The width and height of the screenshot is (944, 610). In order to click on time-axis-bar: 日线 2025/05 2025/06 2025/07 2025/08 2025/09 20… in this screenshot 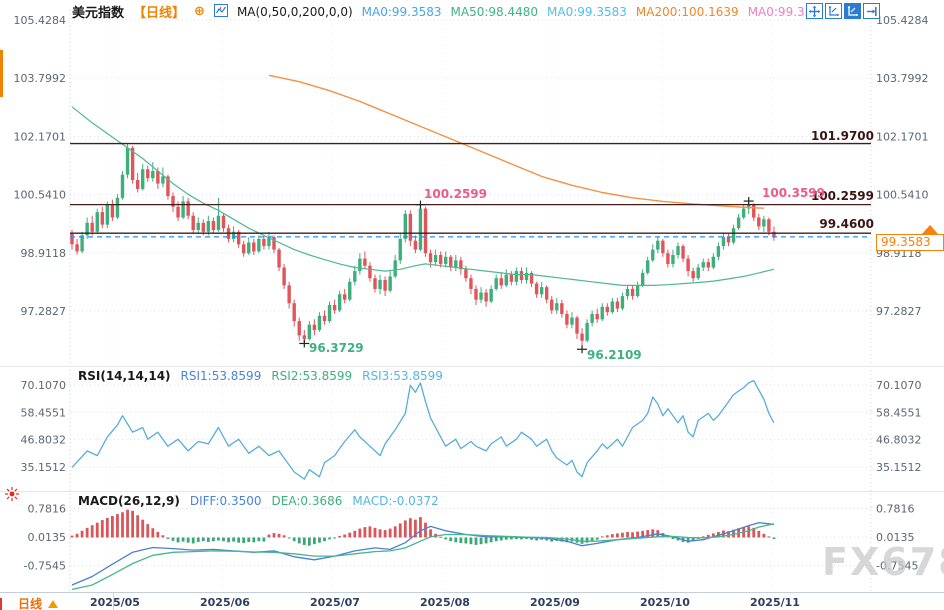, I will do `click(472, 601)`.